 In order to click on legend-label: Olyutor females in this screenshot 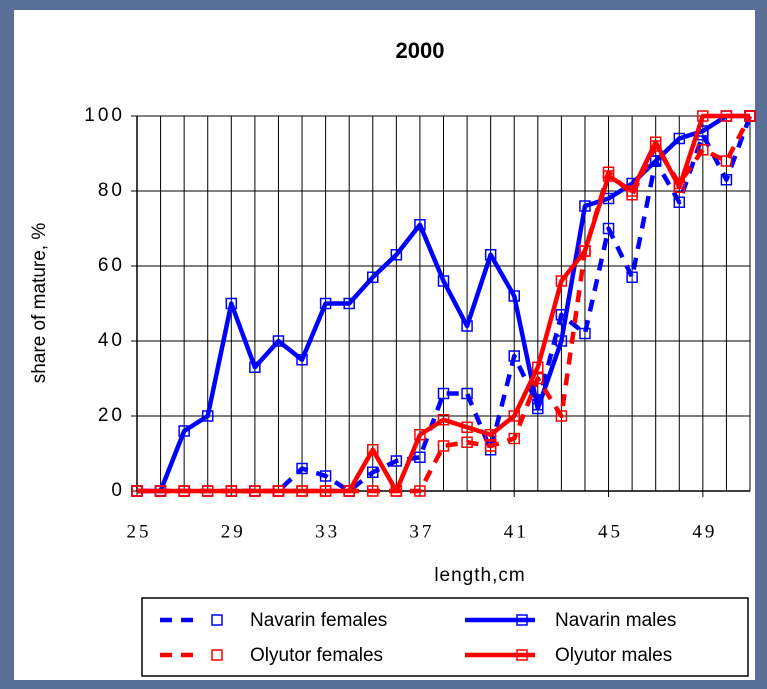, I will do `click(316, 655)`.